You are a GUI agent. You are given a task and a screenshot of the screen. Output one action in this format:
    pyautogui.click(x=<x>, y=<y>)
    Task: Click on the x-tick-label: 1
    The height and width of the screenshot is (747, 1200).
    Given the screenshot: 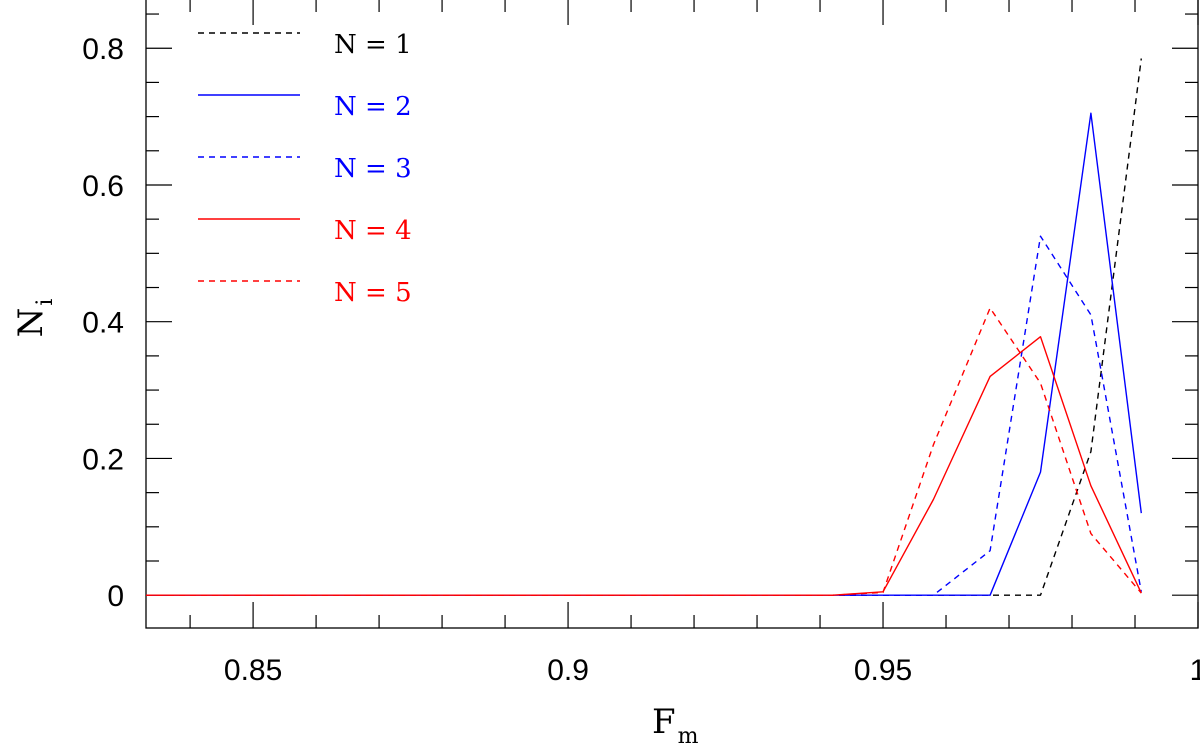 What is the action you would take?
    pyautogui.click(x=1195, y=670)
    